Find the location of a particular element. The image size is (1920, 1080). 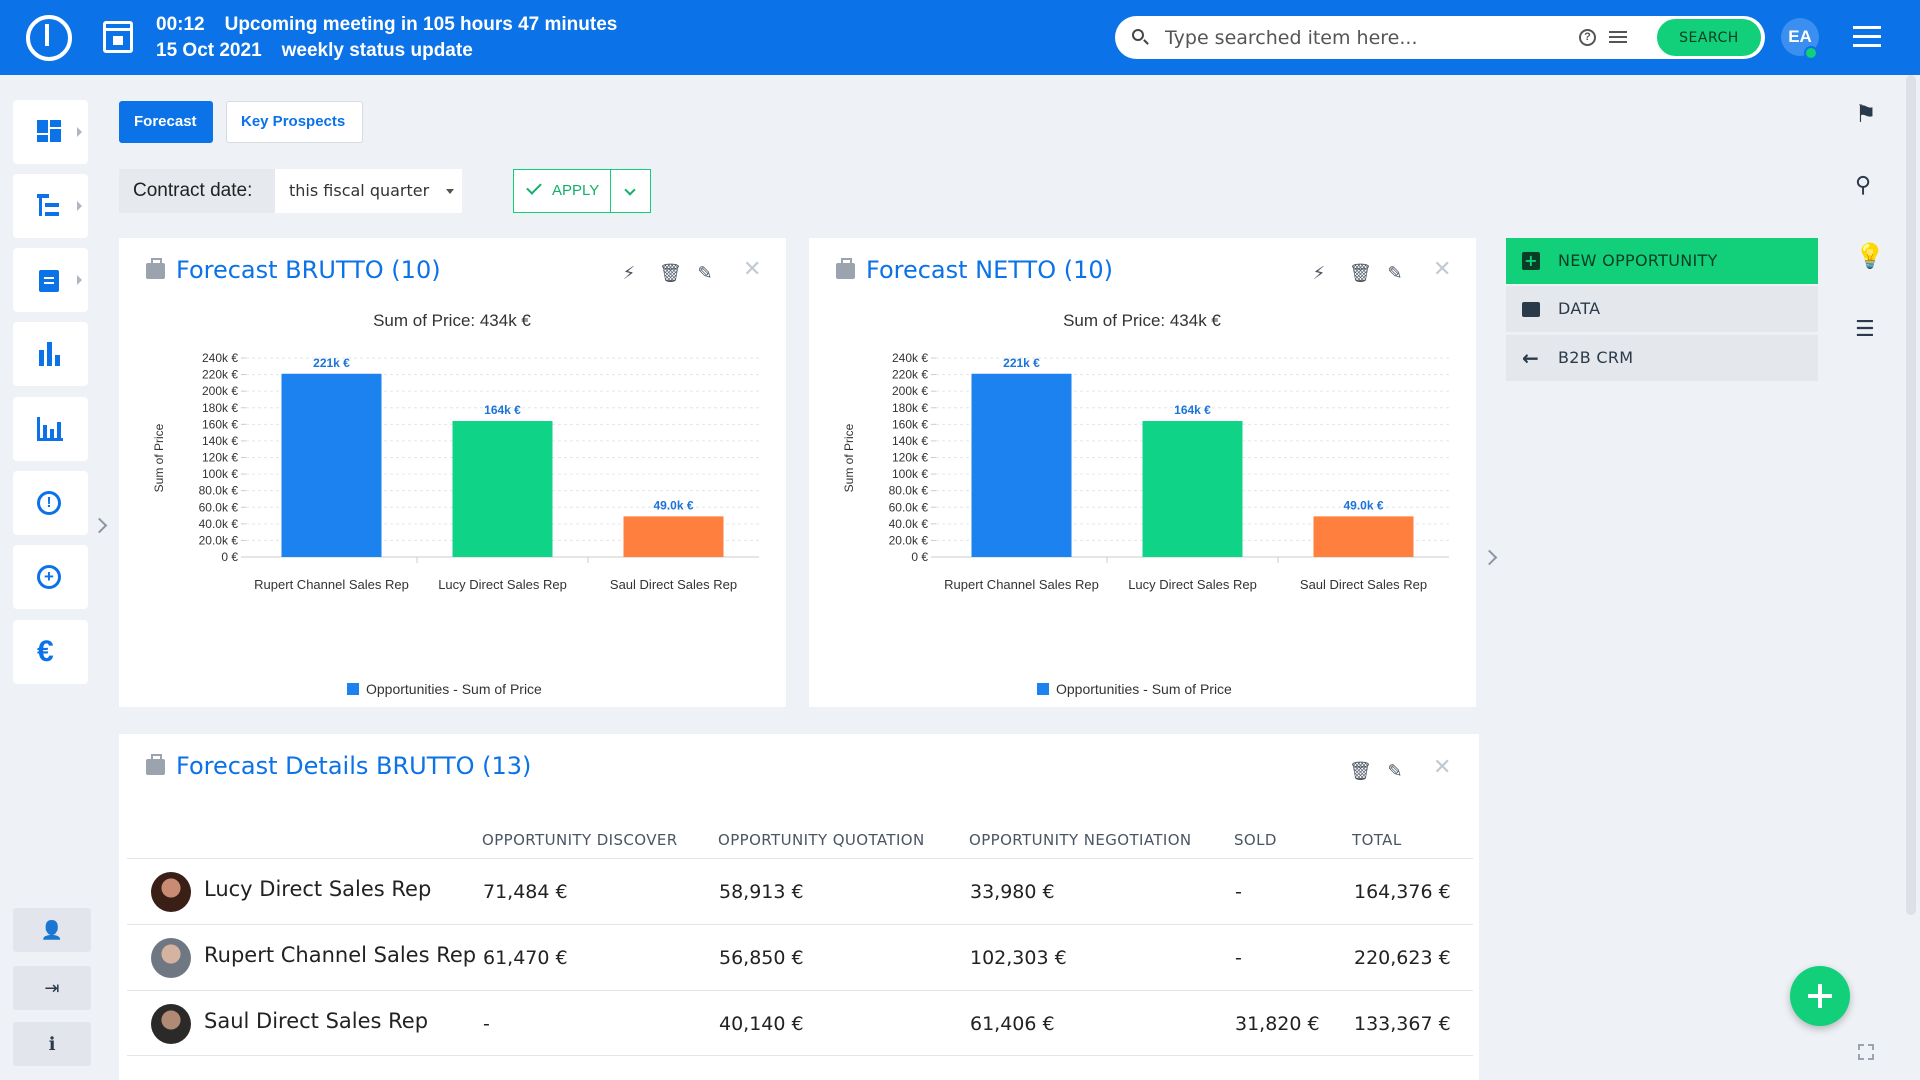

y-tick-label: 140k € is located at coordinates (910, 441).